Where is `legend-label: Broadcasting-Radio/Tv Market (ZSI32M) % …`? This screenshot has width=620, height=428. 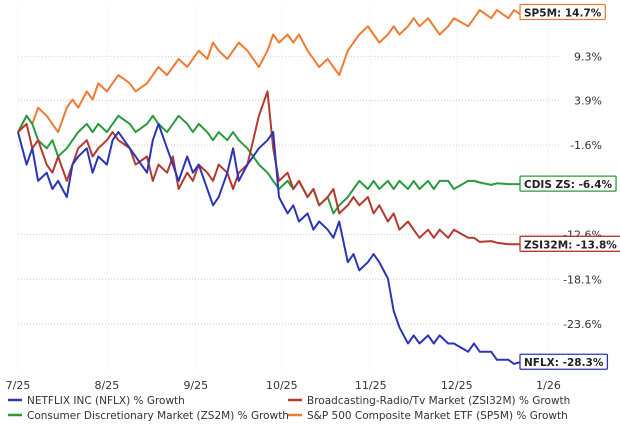 legend-label: Broadcasting-Radio/Tv Market (ZSI32M) % … is located at coordinates (438, 401).